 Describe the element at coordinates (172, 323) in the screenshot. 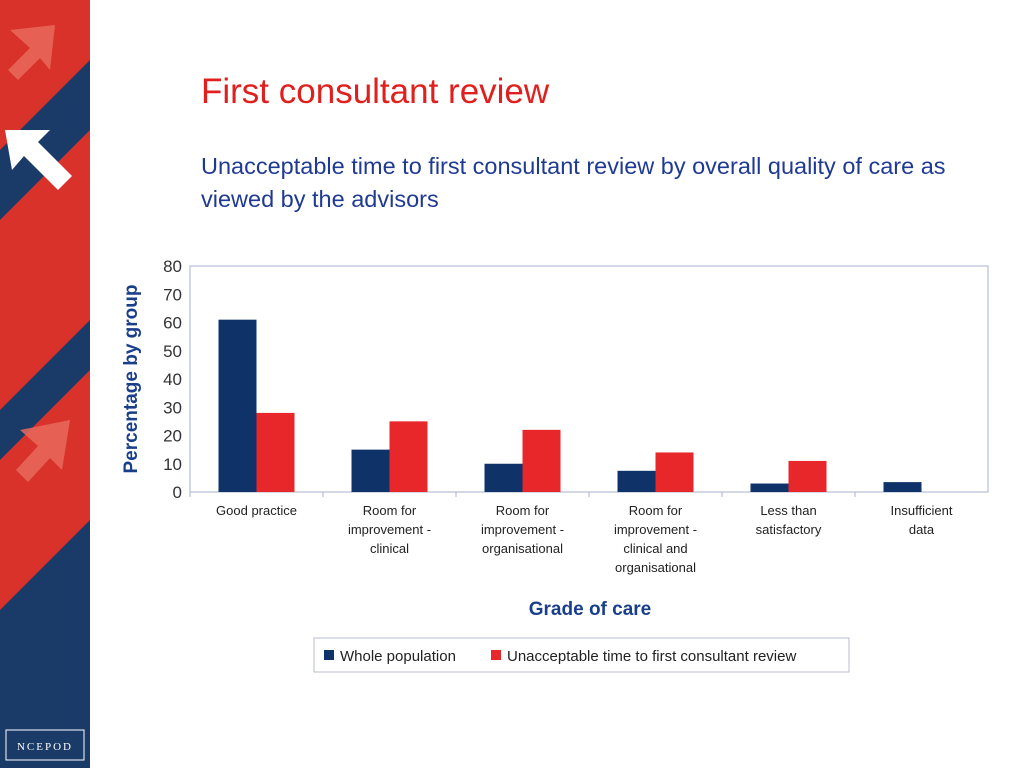

I see `y-tick-label: 60` at that location.